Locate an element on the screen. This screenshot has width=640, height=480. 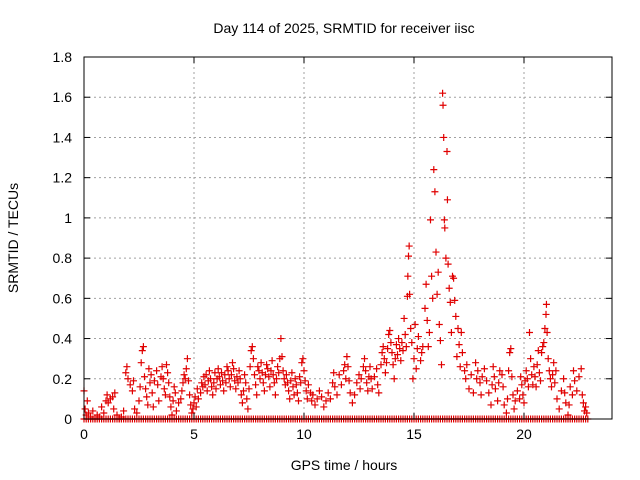
y-tick-label: 1.4 is located at coordinates (63, 137).